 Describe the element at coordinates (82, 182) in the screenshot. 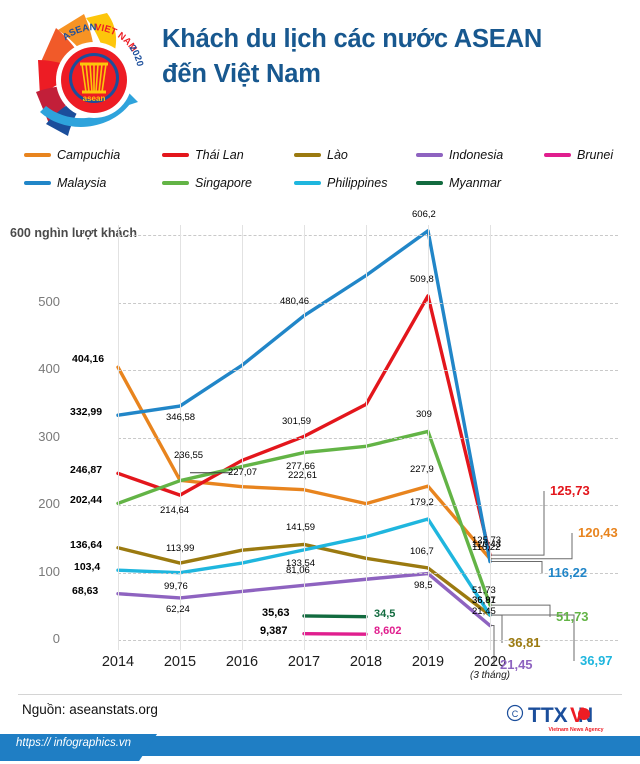

I see `legend-label: Malaysia` at that location.